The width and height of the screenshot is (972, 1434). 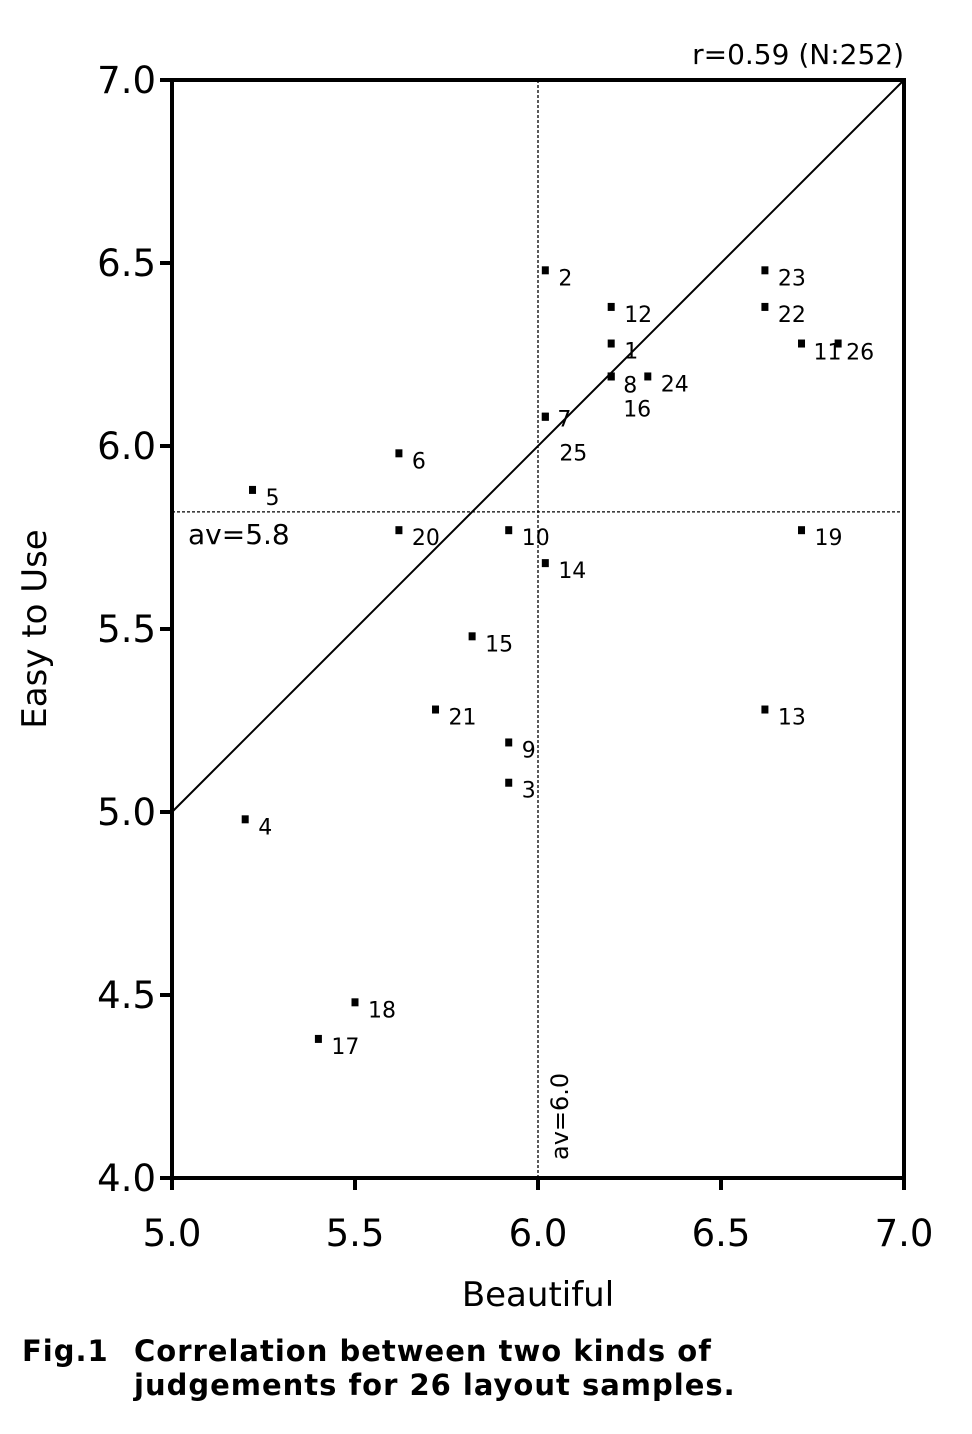 I want to click on data-label-14: 14, so click(x=572, y=571).